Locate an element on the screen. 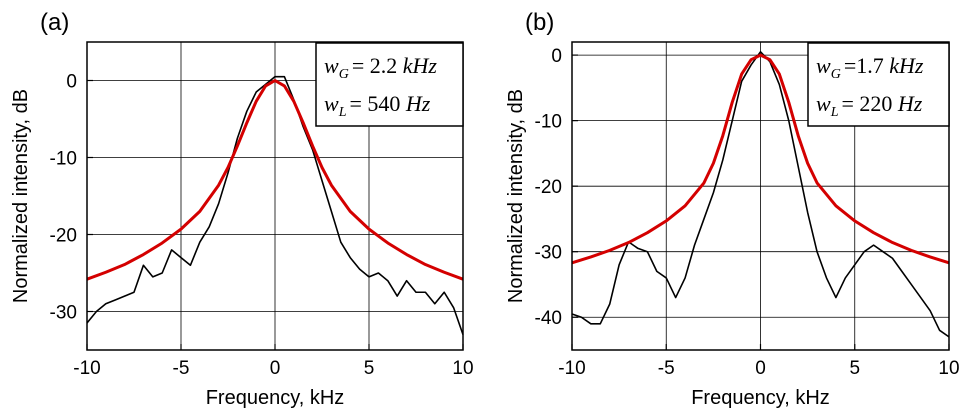 The width and height of the screenshot is (967, 412). panel-label: (b) is located at coordinates (539, 22).